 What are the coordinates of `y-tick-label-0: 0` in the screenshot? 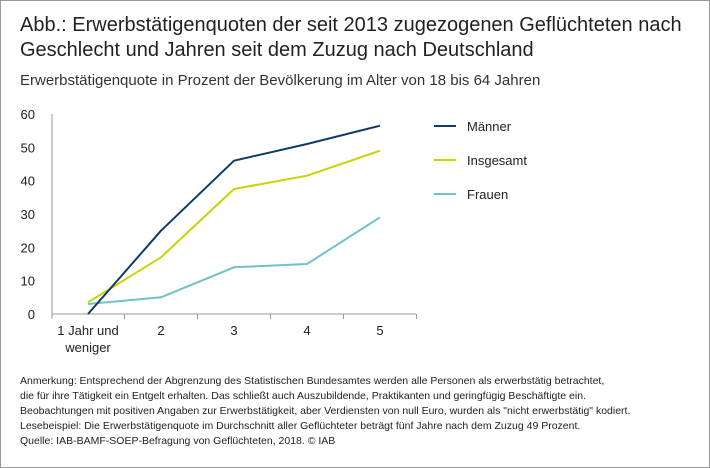 It's located at (31, 314).